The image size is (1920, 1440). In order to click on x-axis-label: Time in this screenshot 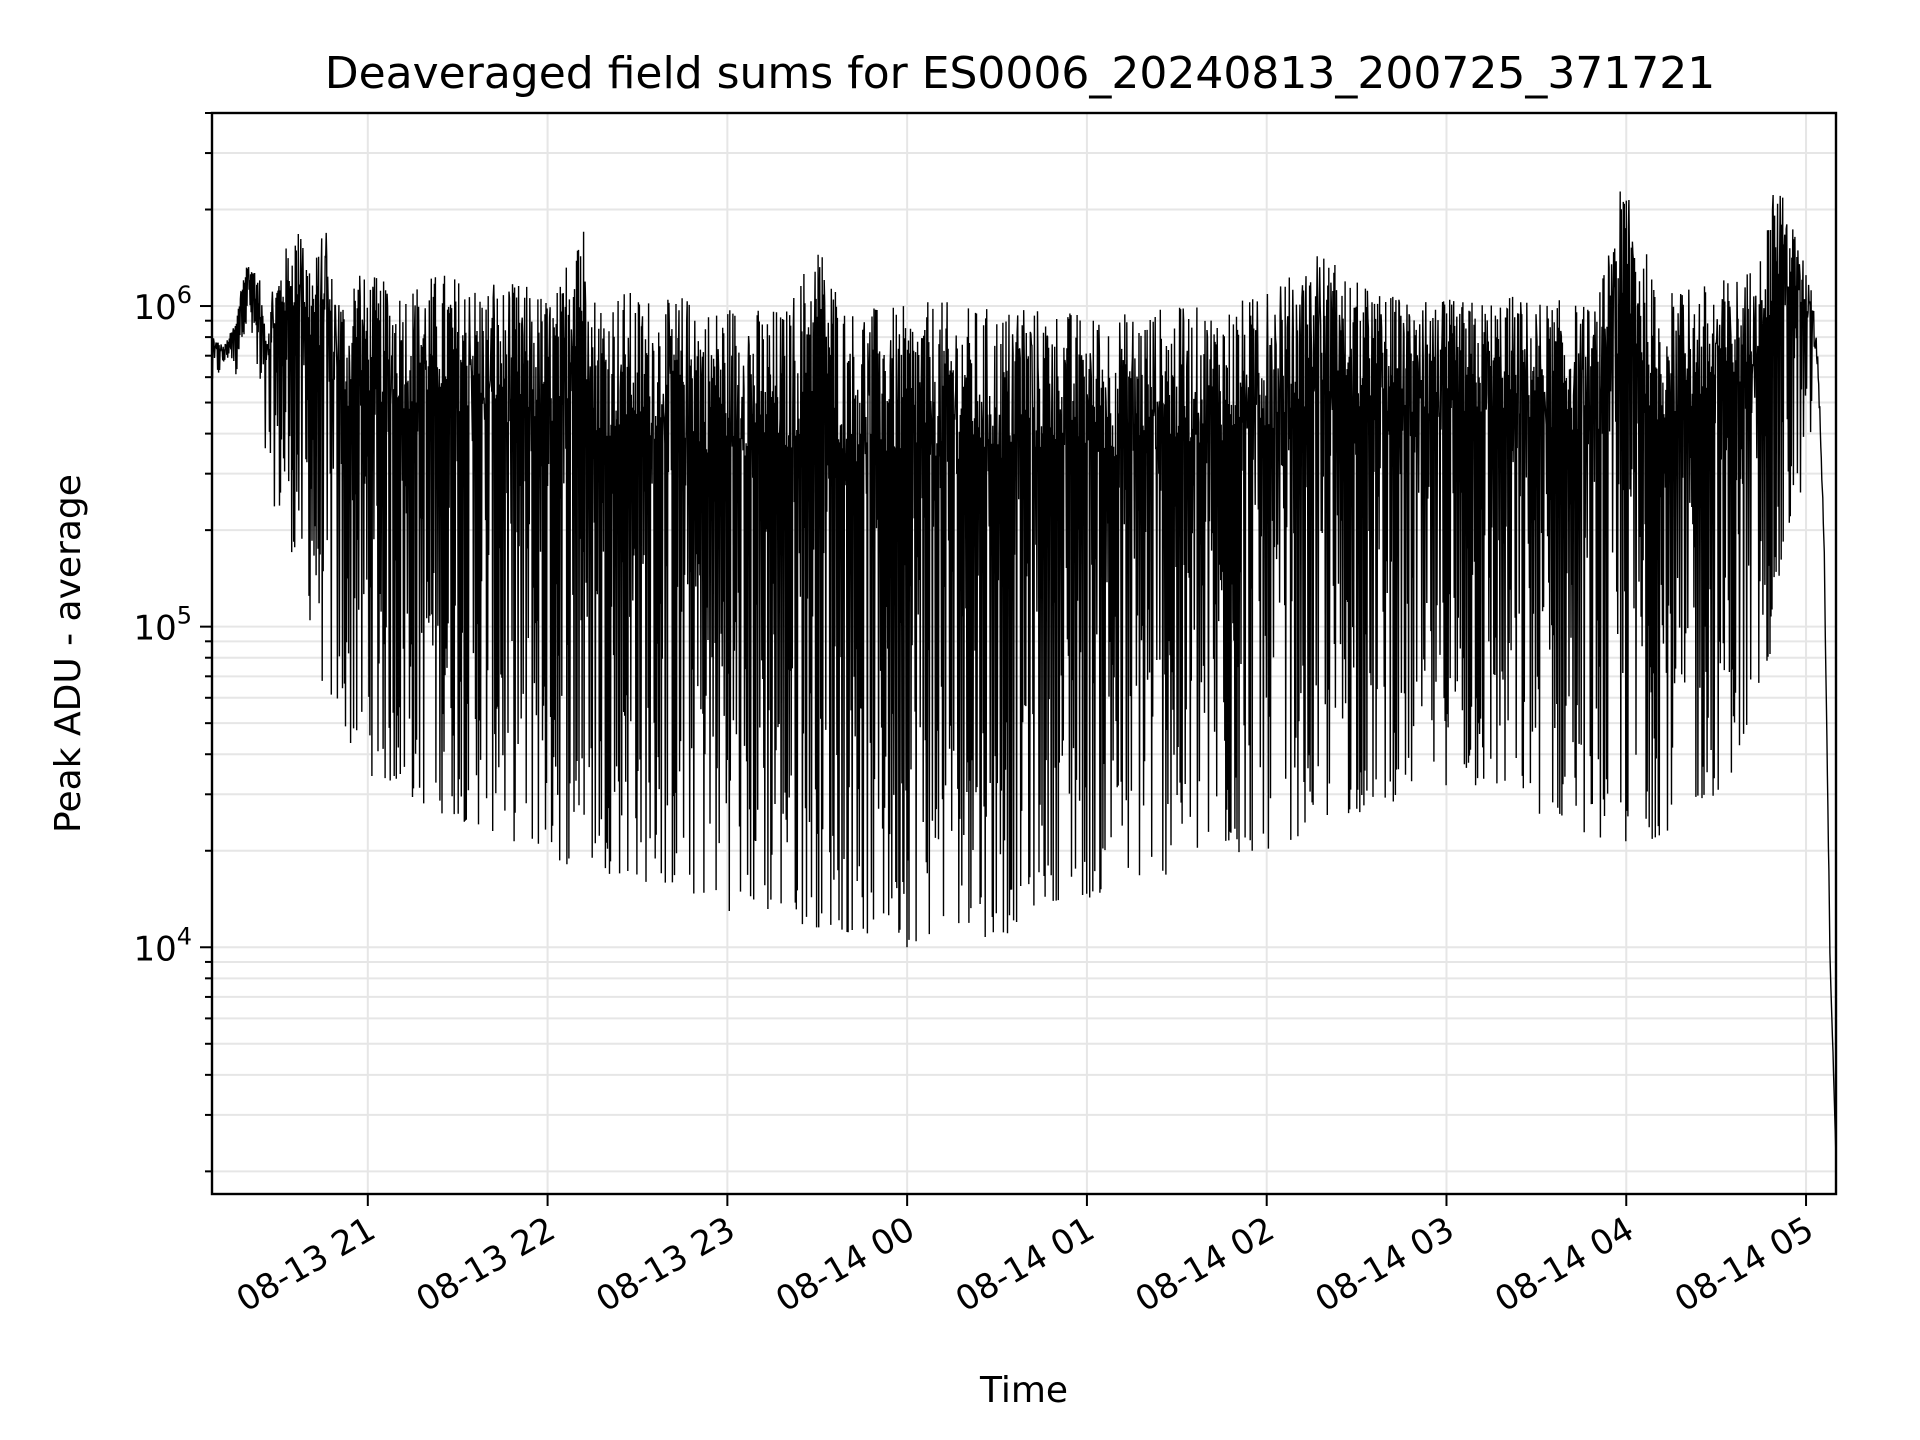, I will do `click(1023, 1390)`.